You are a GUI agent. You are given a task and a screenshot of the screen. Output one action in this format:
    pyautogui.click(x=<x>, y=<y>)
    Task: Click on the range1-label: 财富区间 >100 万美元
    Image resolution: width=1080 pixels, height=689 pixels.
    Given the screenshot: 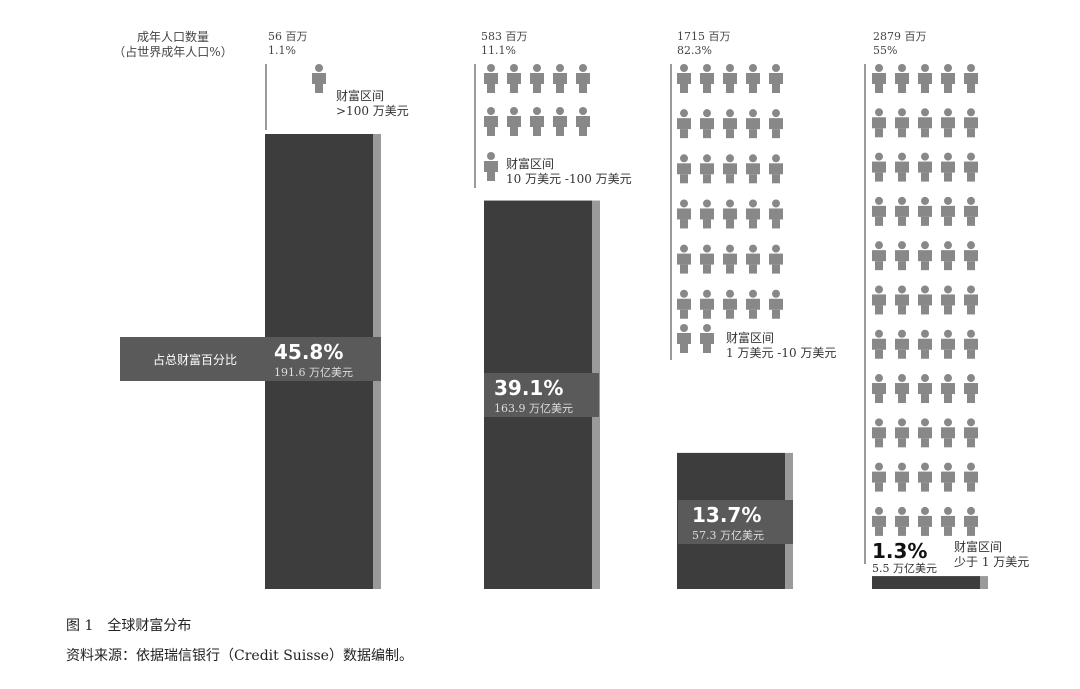 What is the action you would take?
    pyautogui.click(x=372, y=104)
    